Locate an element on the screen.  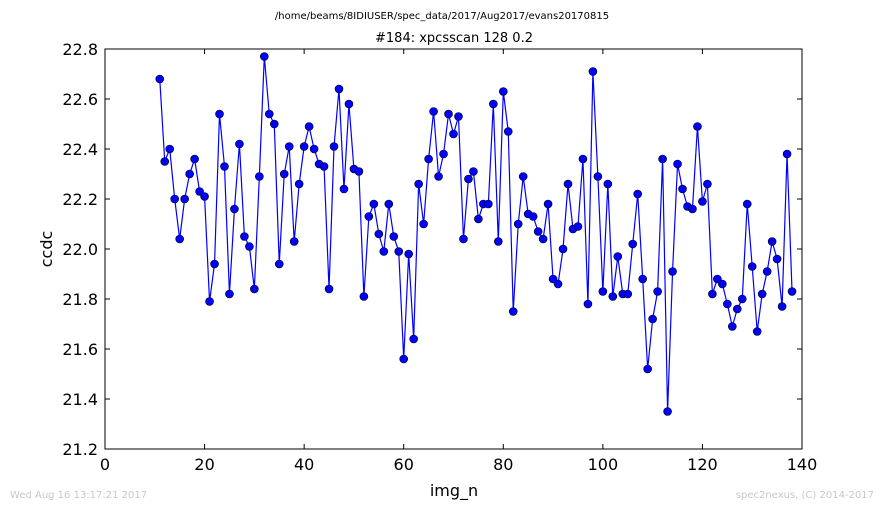
y-tick-label: 22.0 is located at coordinates (80, 249).